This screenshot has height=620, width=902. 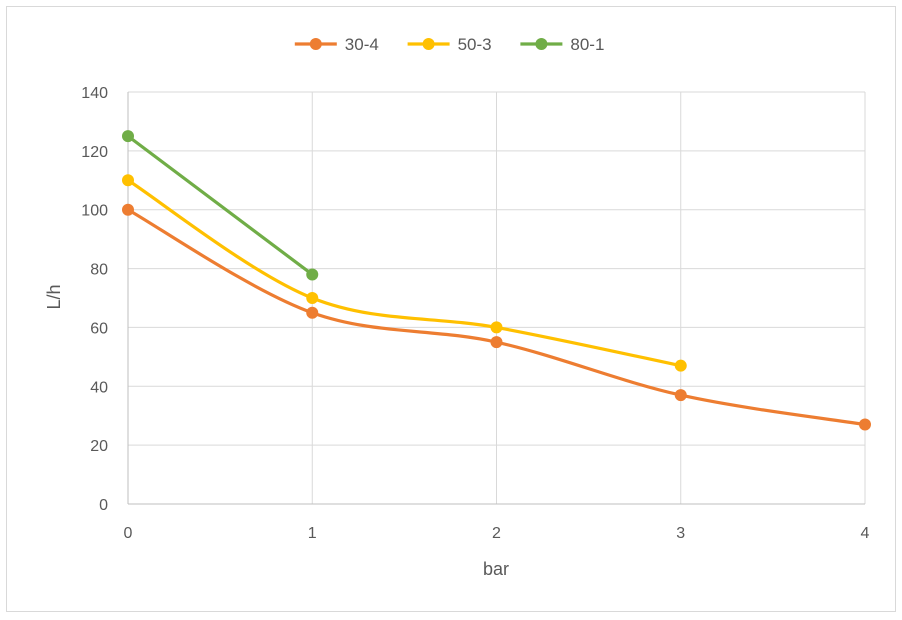 What do you see at coordinates (865, 533) in the screenshot?
I see `x-tick-label: 4` at bounding box center [865, 533].